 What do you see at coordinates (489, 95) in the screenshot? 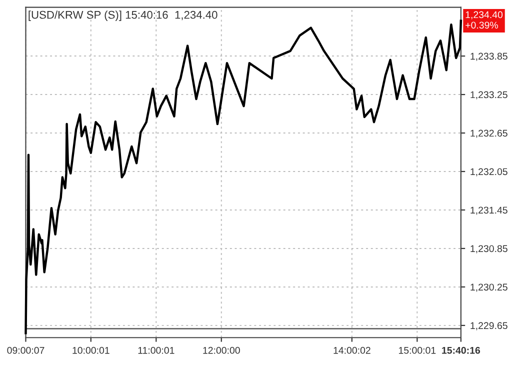
I see `y-tick-label: 1,233.25` at bounding box center [489, 95].